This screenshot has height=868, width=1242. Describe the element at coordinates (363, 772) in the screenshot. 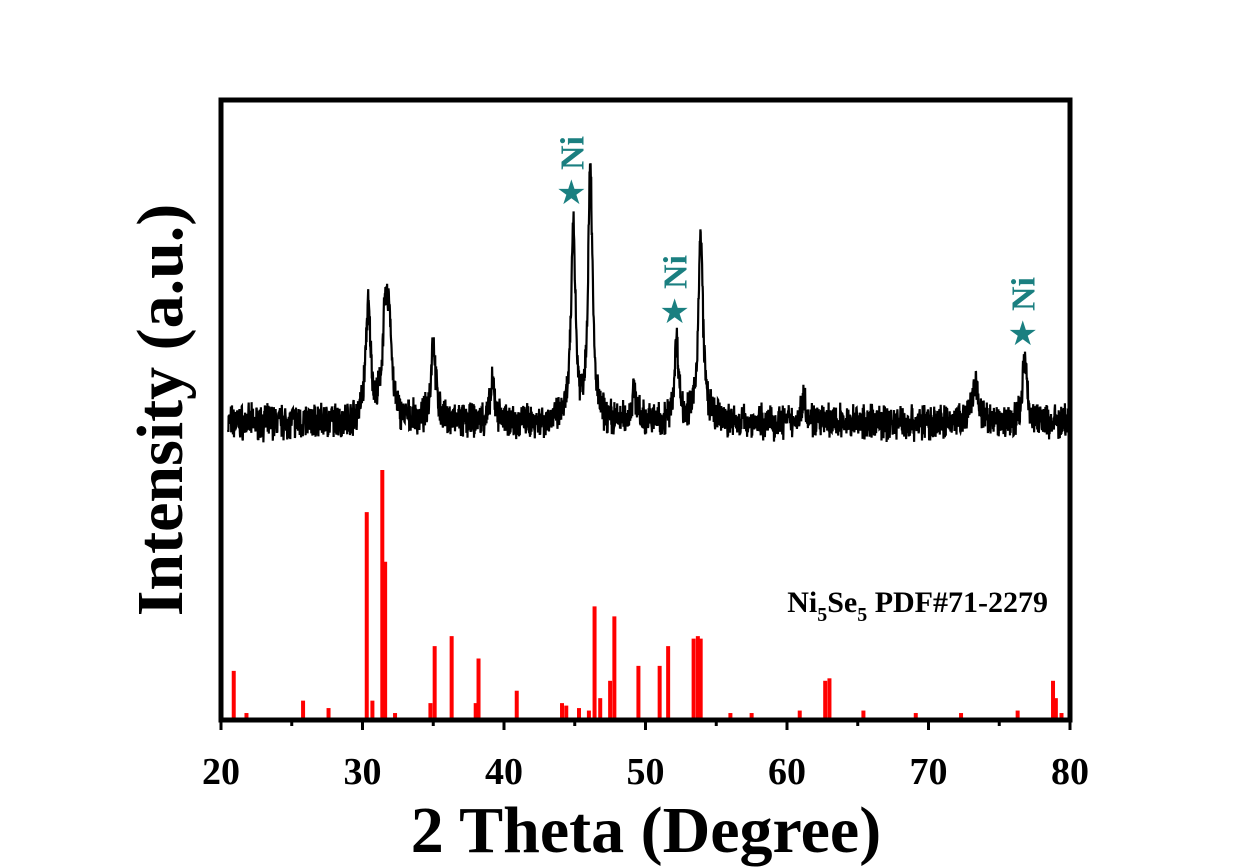

I see `x-tick-label: 30` at that location.